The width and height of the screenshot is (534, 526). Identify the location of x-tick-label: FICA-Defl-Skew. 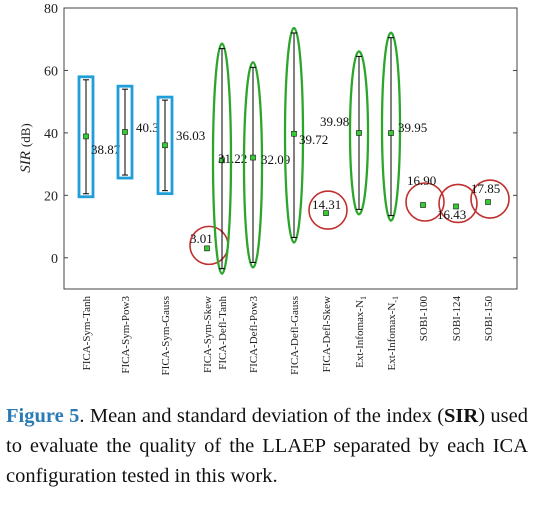
(327, 334).